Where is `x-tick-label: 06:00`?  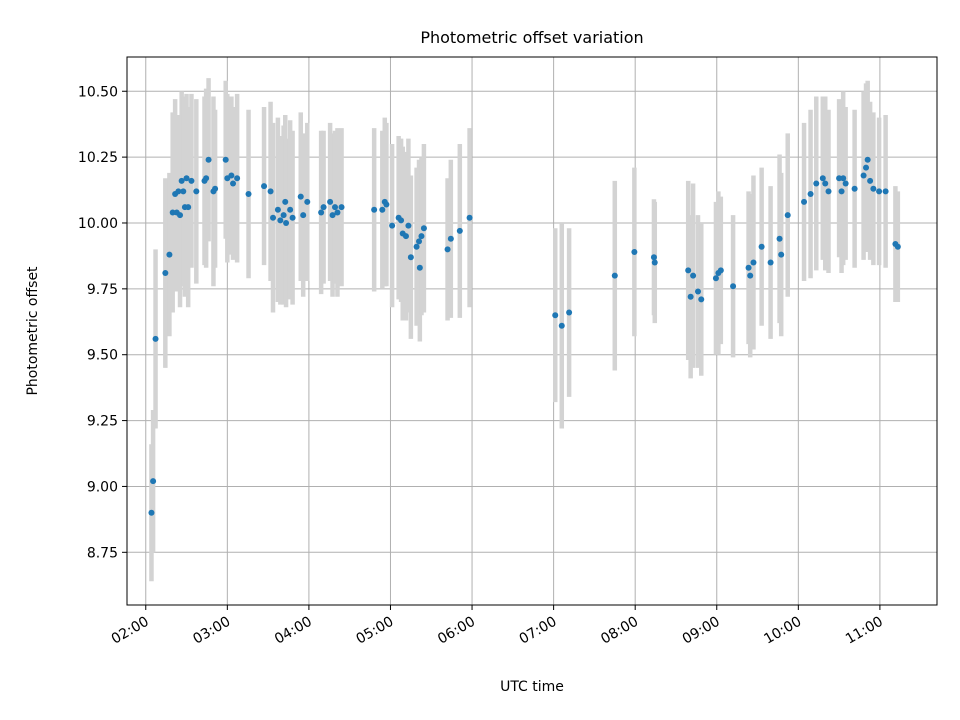 x-tick-label: 06:00 is located at coordinates (456, 631).